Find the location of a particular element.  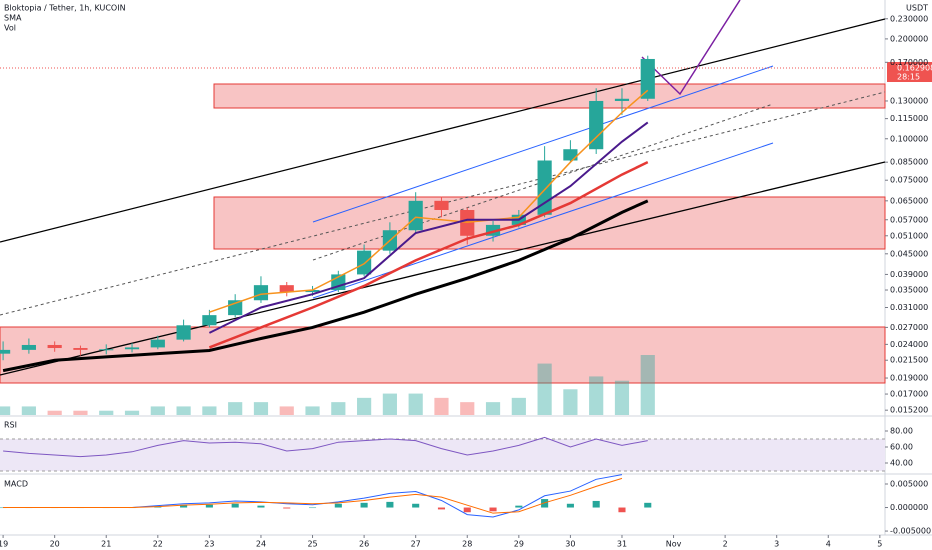

price-badge is located at coordinates (909, 72).